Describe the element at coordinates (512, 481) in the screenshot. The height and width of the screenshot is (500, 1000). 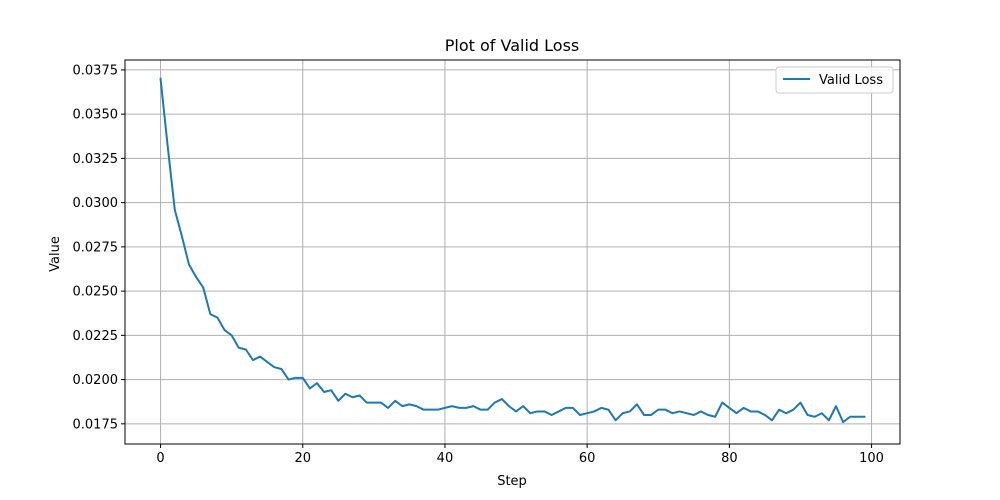
I see `x-axis-label: Step` at that location.